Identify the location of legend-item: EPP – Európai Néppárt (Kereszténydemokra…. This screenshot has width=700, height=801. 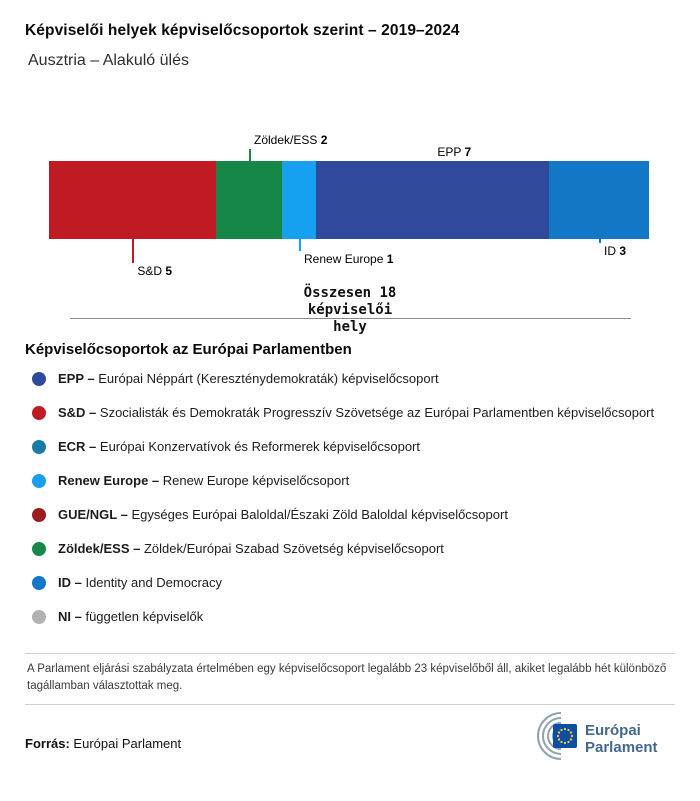
(353, 379).